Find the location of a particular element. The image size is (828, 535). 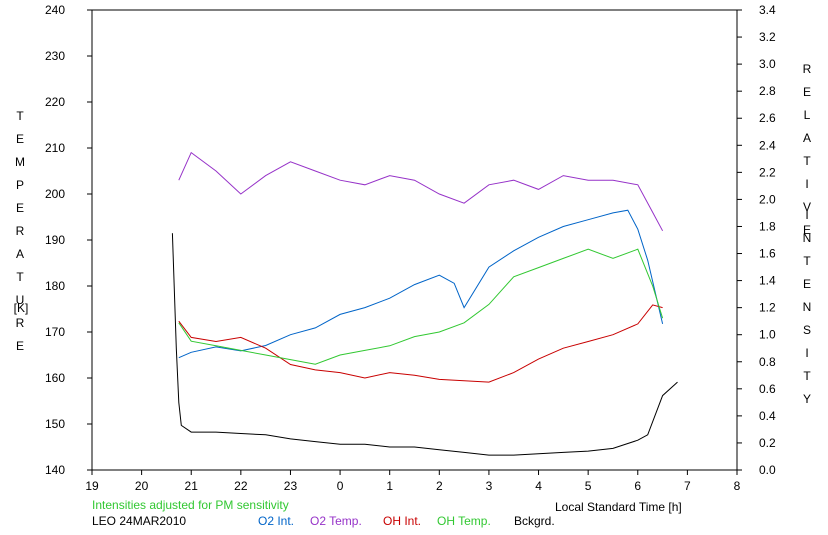

axis-label-letter: U is located at coordinates (20, 300).